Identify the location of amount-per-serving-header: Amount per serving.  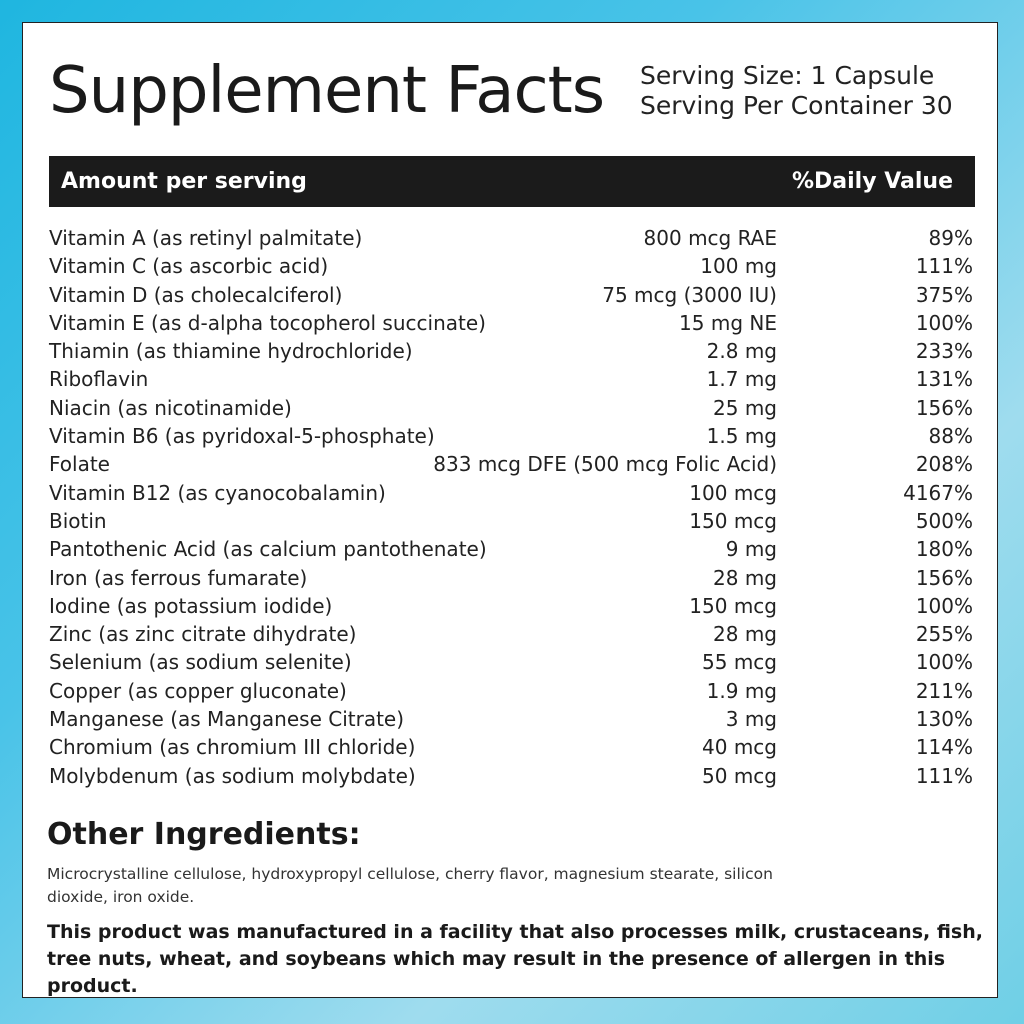
(184, 181).